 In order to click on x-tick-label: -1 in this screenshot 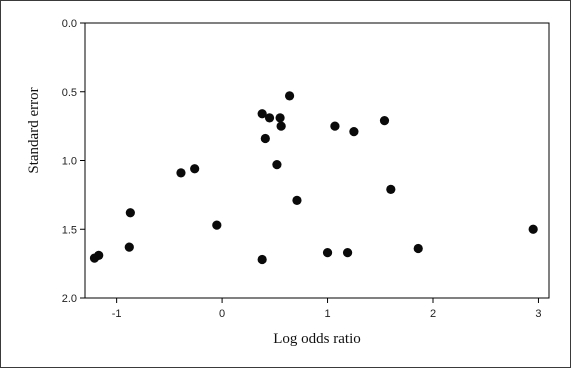, I will do `click(117, 314)`.